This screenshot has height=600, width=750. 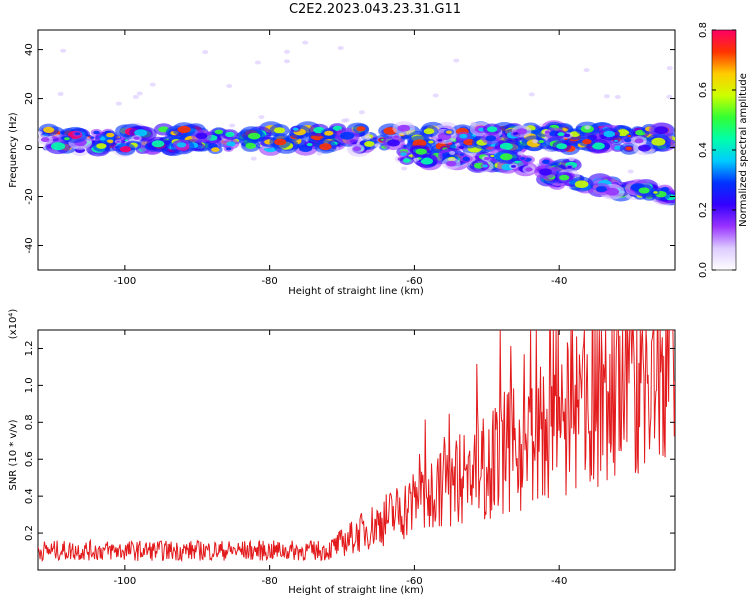 I want to click on spectrogram-ytick-label: -40, so click(x=29, y=245).